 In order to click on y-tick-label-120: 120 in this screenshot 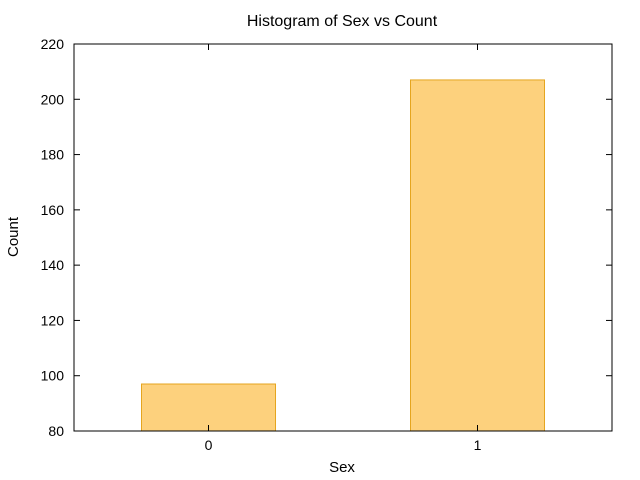, I will do `click(53, 320)`.